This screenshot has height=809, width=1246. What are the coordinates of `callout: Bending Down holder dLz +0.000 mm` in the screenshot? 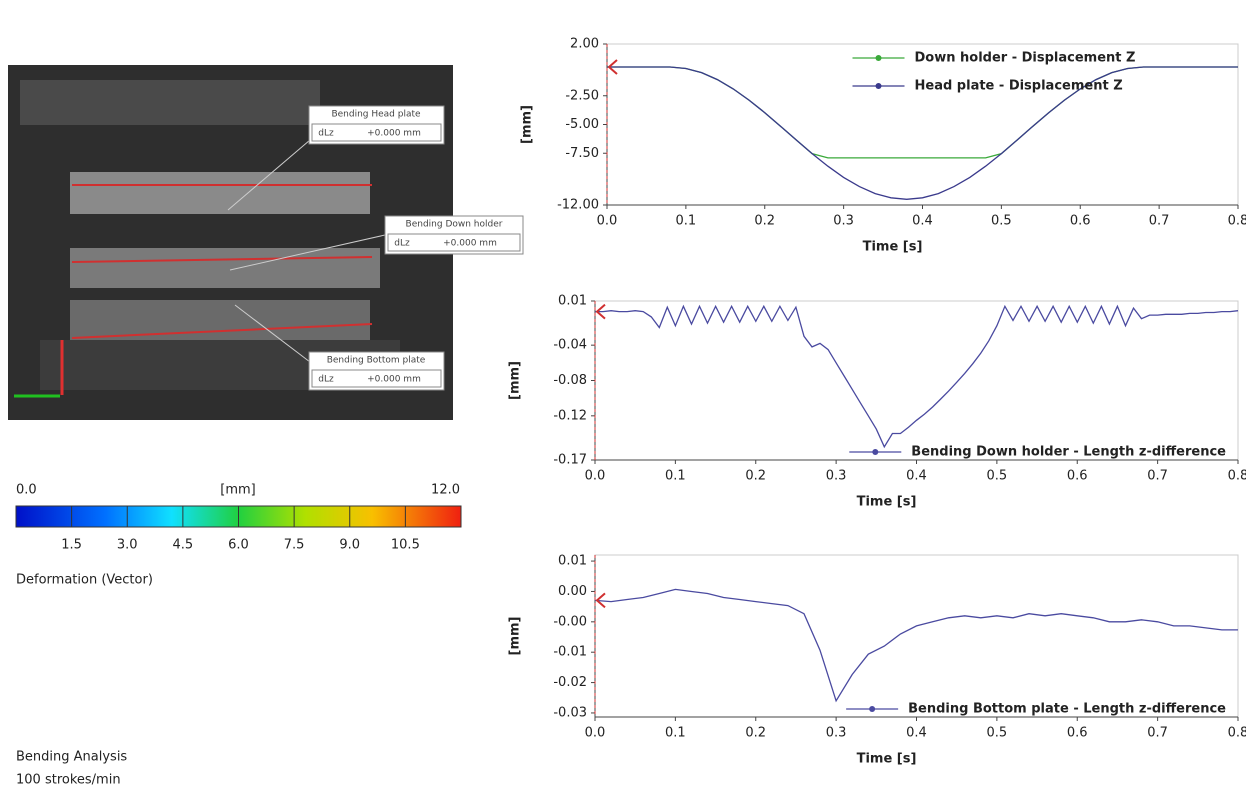 It's located at (454, 235).